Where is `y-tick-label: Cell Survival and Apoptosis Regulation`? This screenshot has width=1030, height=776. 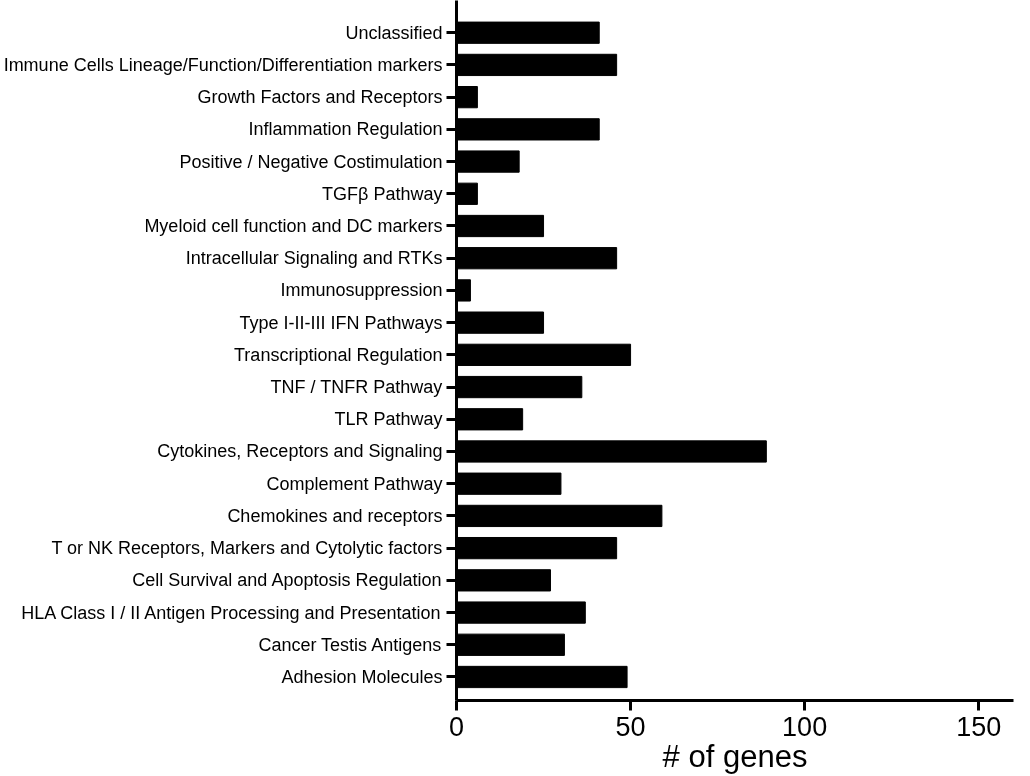 y-tick-label: Cell Survival and Apoptosis Regulation is located at coordinates (287, 580).